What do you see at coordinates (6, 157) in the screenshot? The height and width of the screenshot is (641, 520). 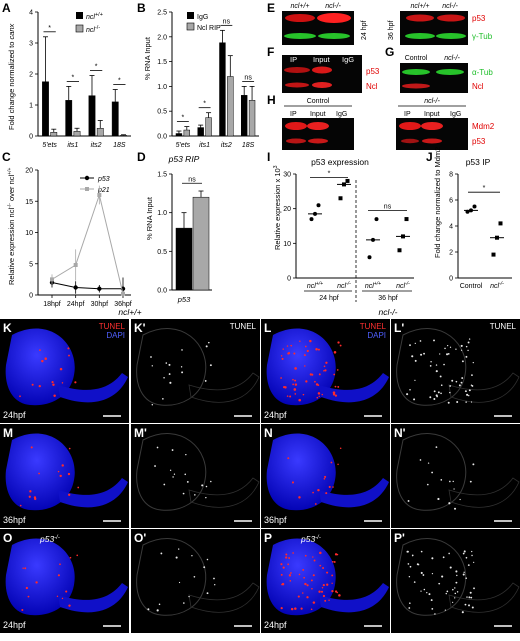 I see `panel-label-c: C` at bounding box center [6, 157].